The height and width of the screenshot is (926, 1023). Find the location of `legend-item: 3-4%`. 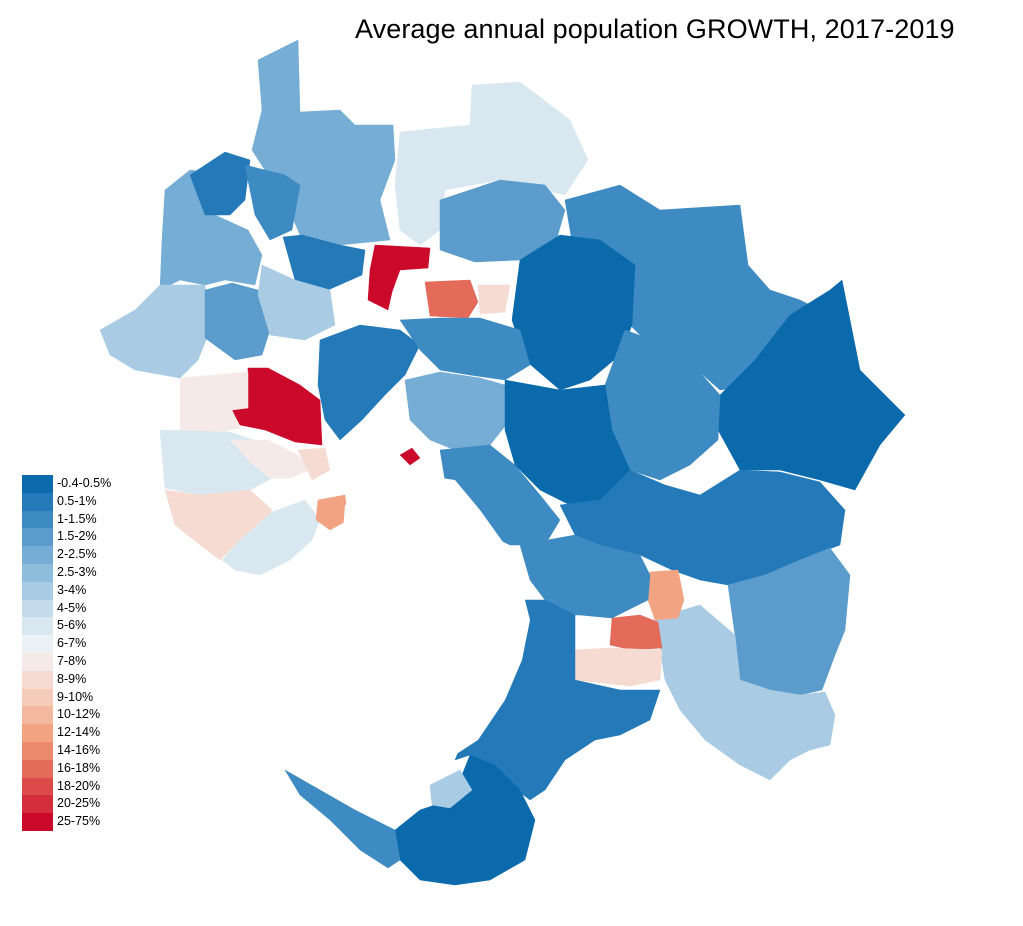

legend-item: 3-4% is located at coordinates (66, 590).